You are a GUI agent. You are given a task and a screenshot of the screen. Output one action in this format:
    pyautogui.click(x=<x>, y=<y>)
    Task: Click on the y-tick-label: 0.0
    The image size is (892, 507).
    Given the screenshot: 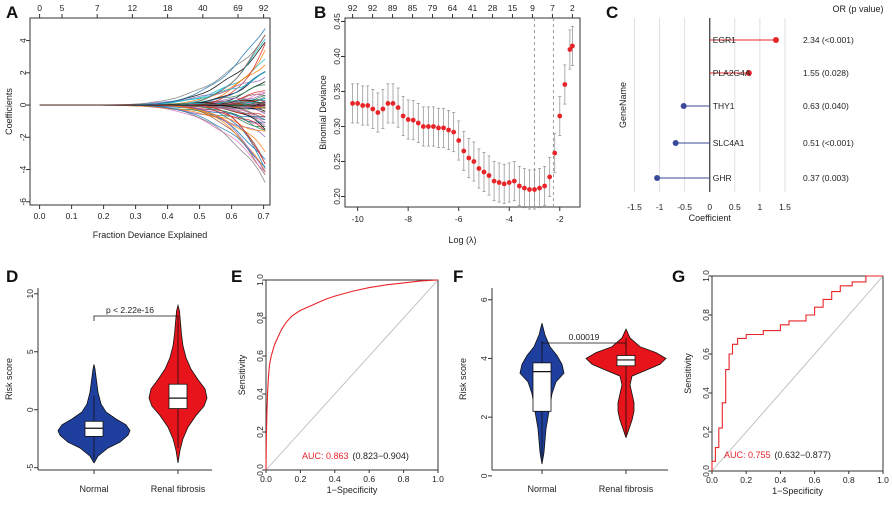 What is the action you would take?
    pyautogui.click(x=260, y=470)
    